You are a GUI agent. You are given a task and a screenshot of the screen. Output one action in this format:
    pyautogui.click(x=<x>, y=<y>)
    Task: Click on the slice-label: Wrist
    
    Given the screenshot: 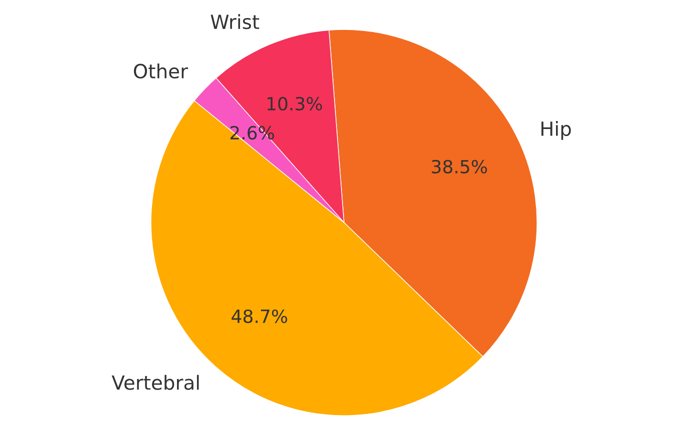 What is the action you would take?
    pyautogui.click(x=235, y=22)
    